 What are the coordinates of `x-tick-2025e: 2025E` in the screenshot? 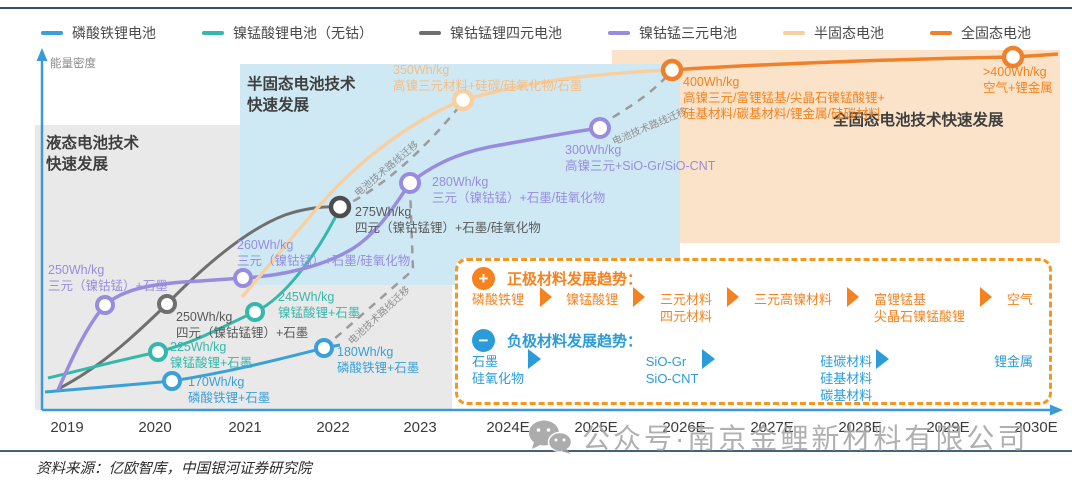 It's located at (595, 427).